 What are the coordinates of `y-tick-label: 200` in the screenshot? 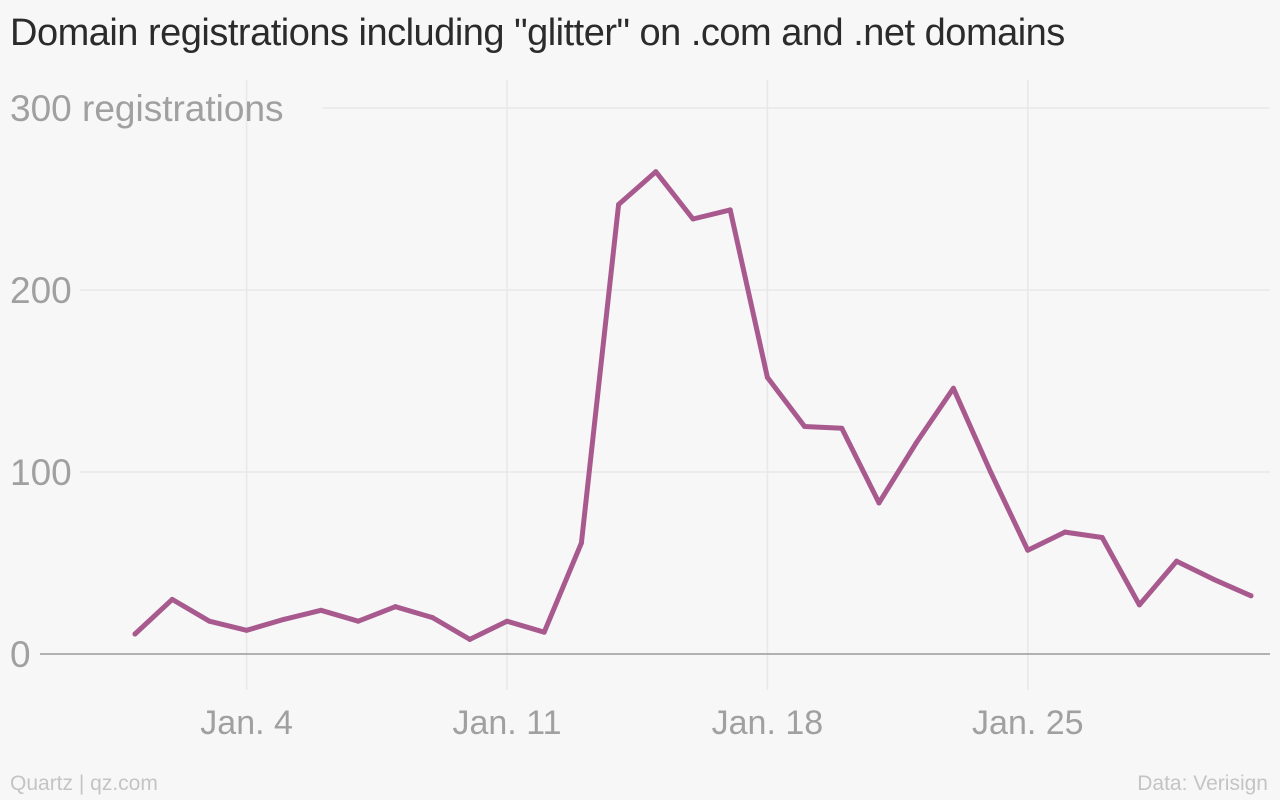 It's located at (41, 290).